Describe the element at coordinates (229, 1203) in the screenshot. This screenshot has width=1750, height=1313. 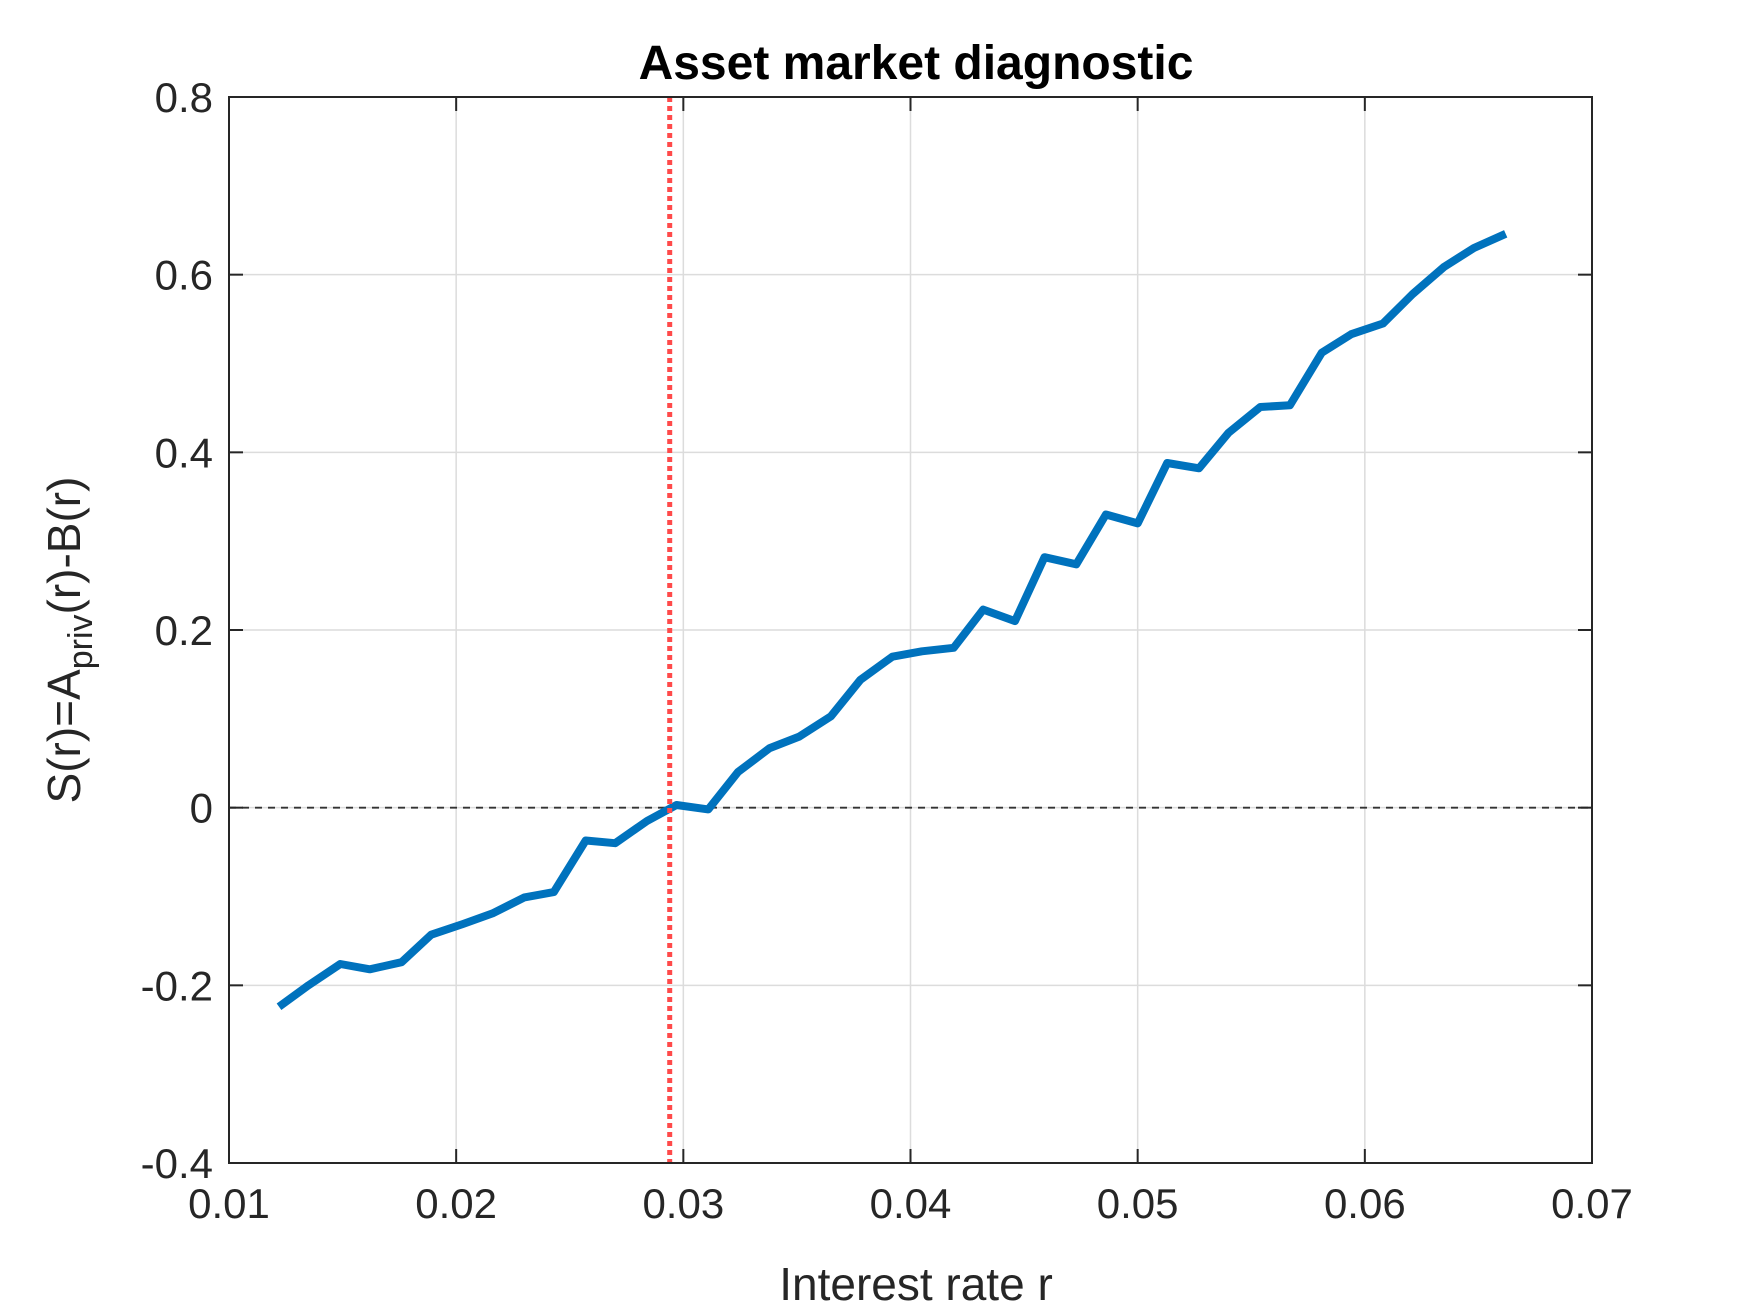
I see `x-tick-label: 0.01` at that location.